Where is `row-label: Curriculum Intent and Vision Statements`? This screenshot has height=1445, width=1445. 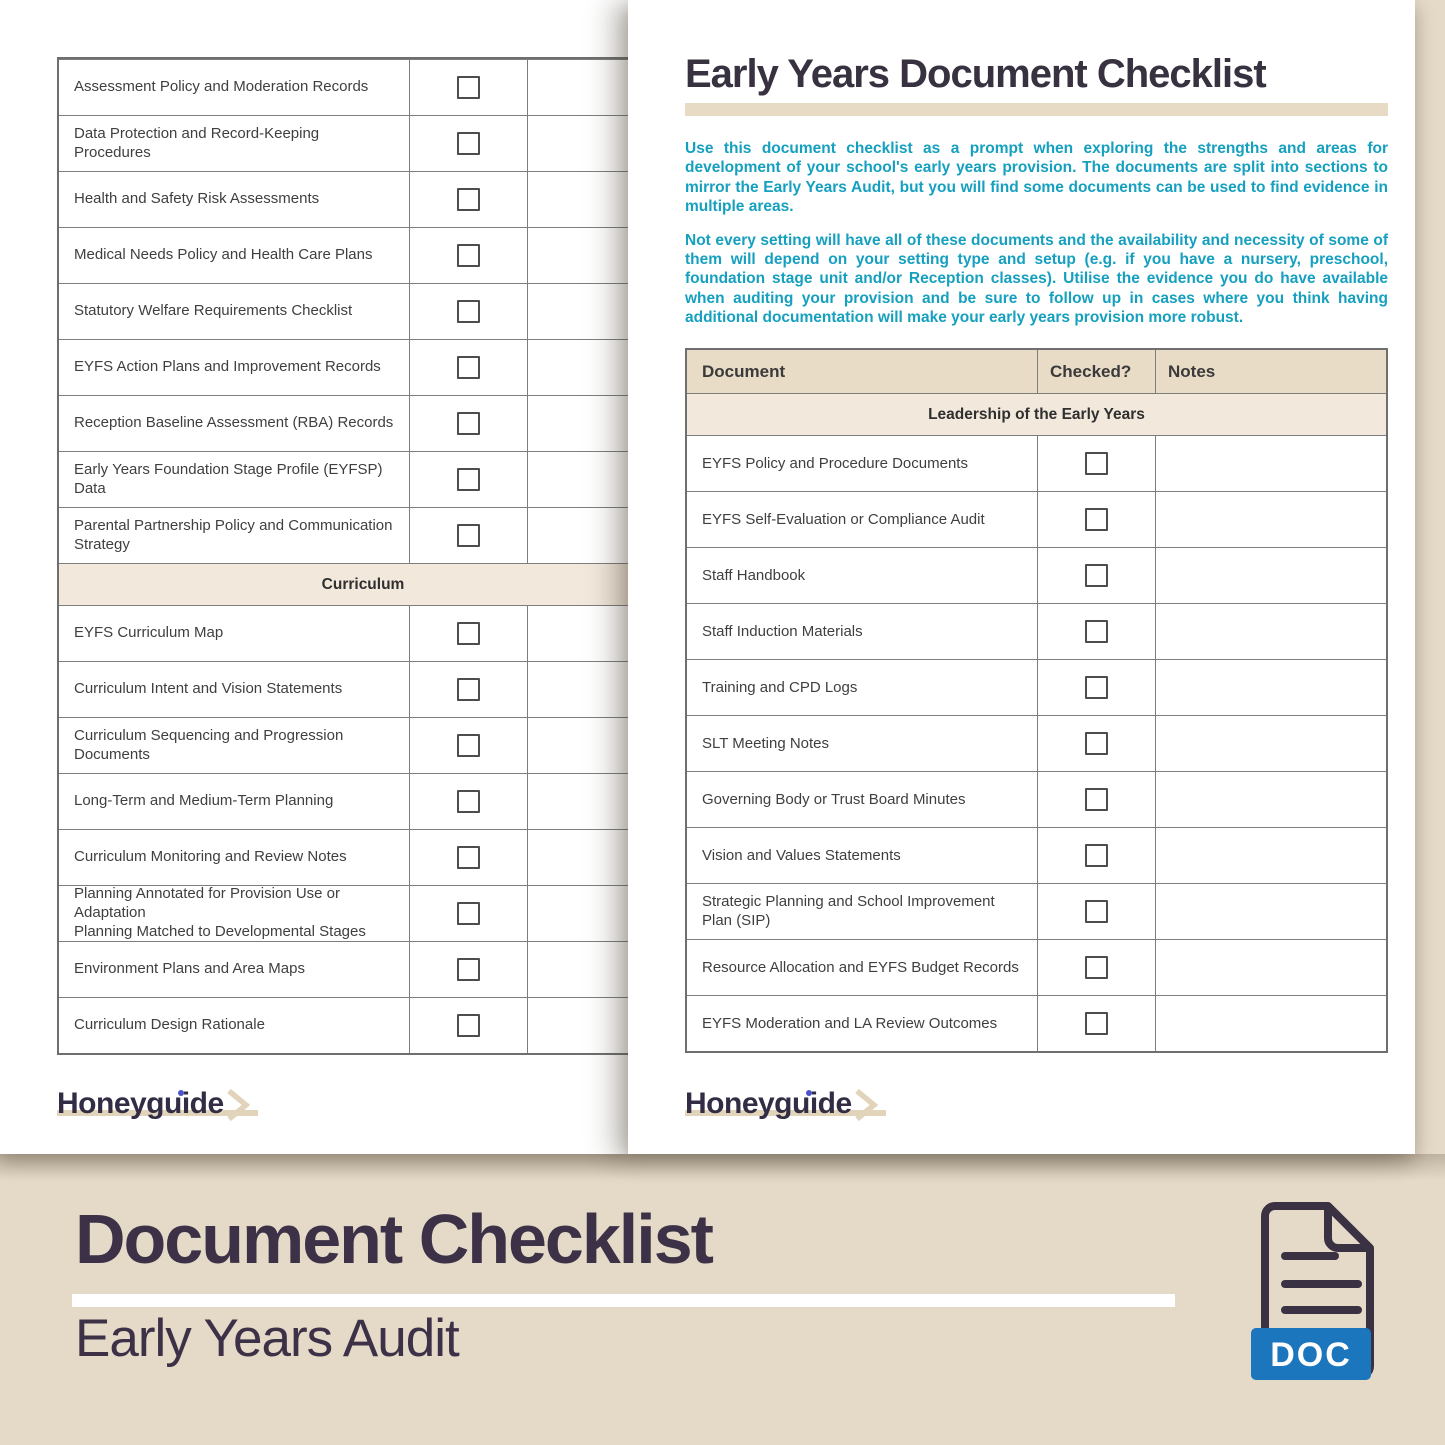 row-label: Curriculum Intent and Vision Statements is located at coordinates (234, 689).